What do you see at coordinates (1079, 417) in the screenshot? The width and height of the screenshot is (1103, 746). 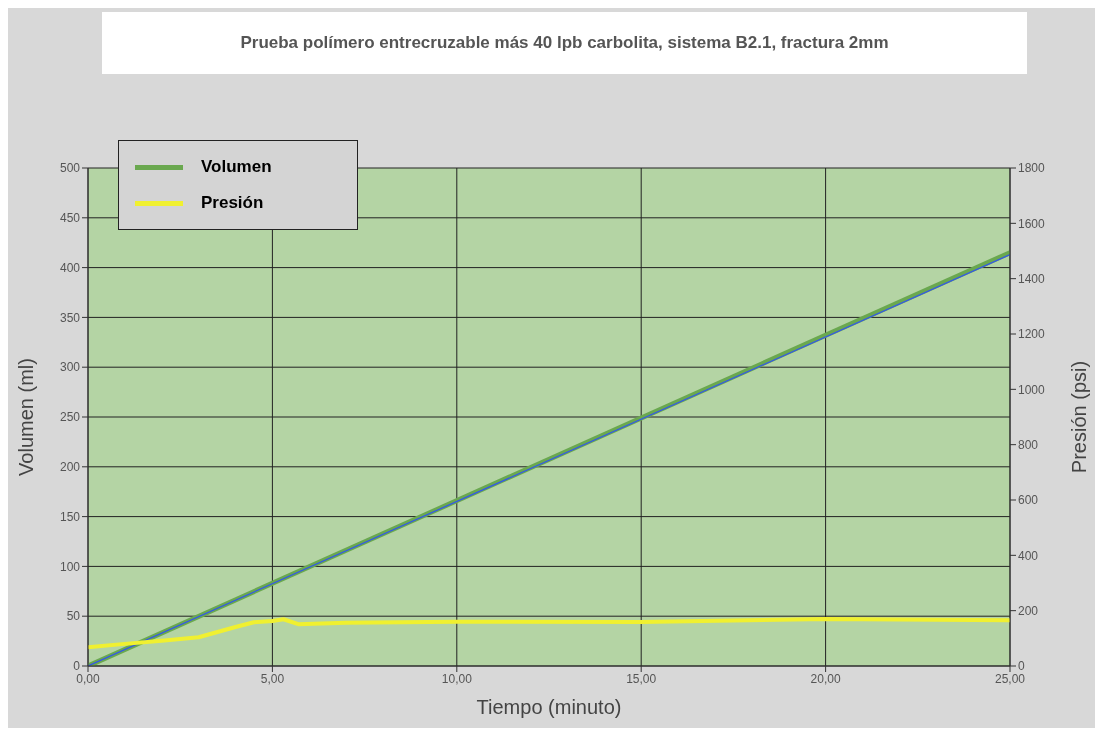 I see `y2-axis-title: Presión (psi)` at bounding box center [1079, 417].